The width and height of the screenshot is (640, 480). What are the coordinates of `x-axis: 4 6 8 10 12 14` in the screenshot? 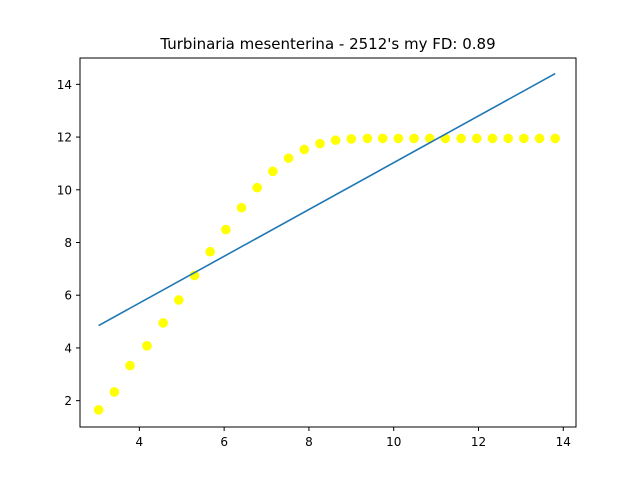 It's located at (353, 438).